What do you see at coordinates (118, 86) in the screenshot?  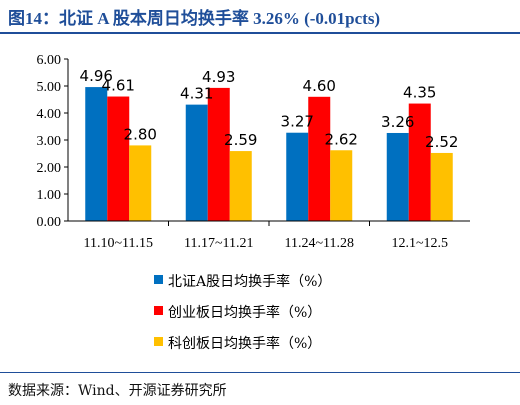 I see `data-label: 4.61` at bounding box center [118, 86].